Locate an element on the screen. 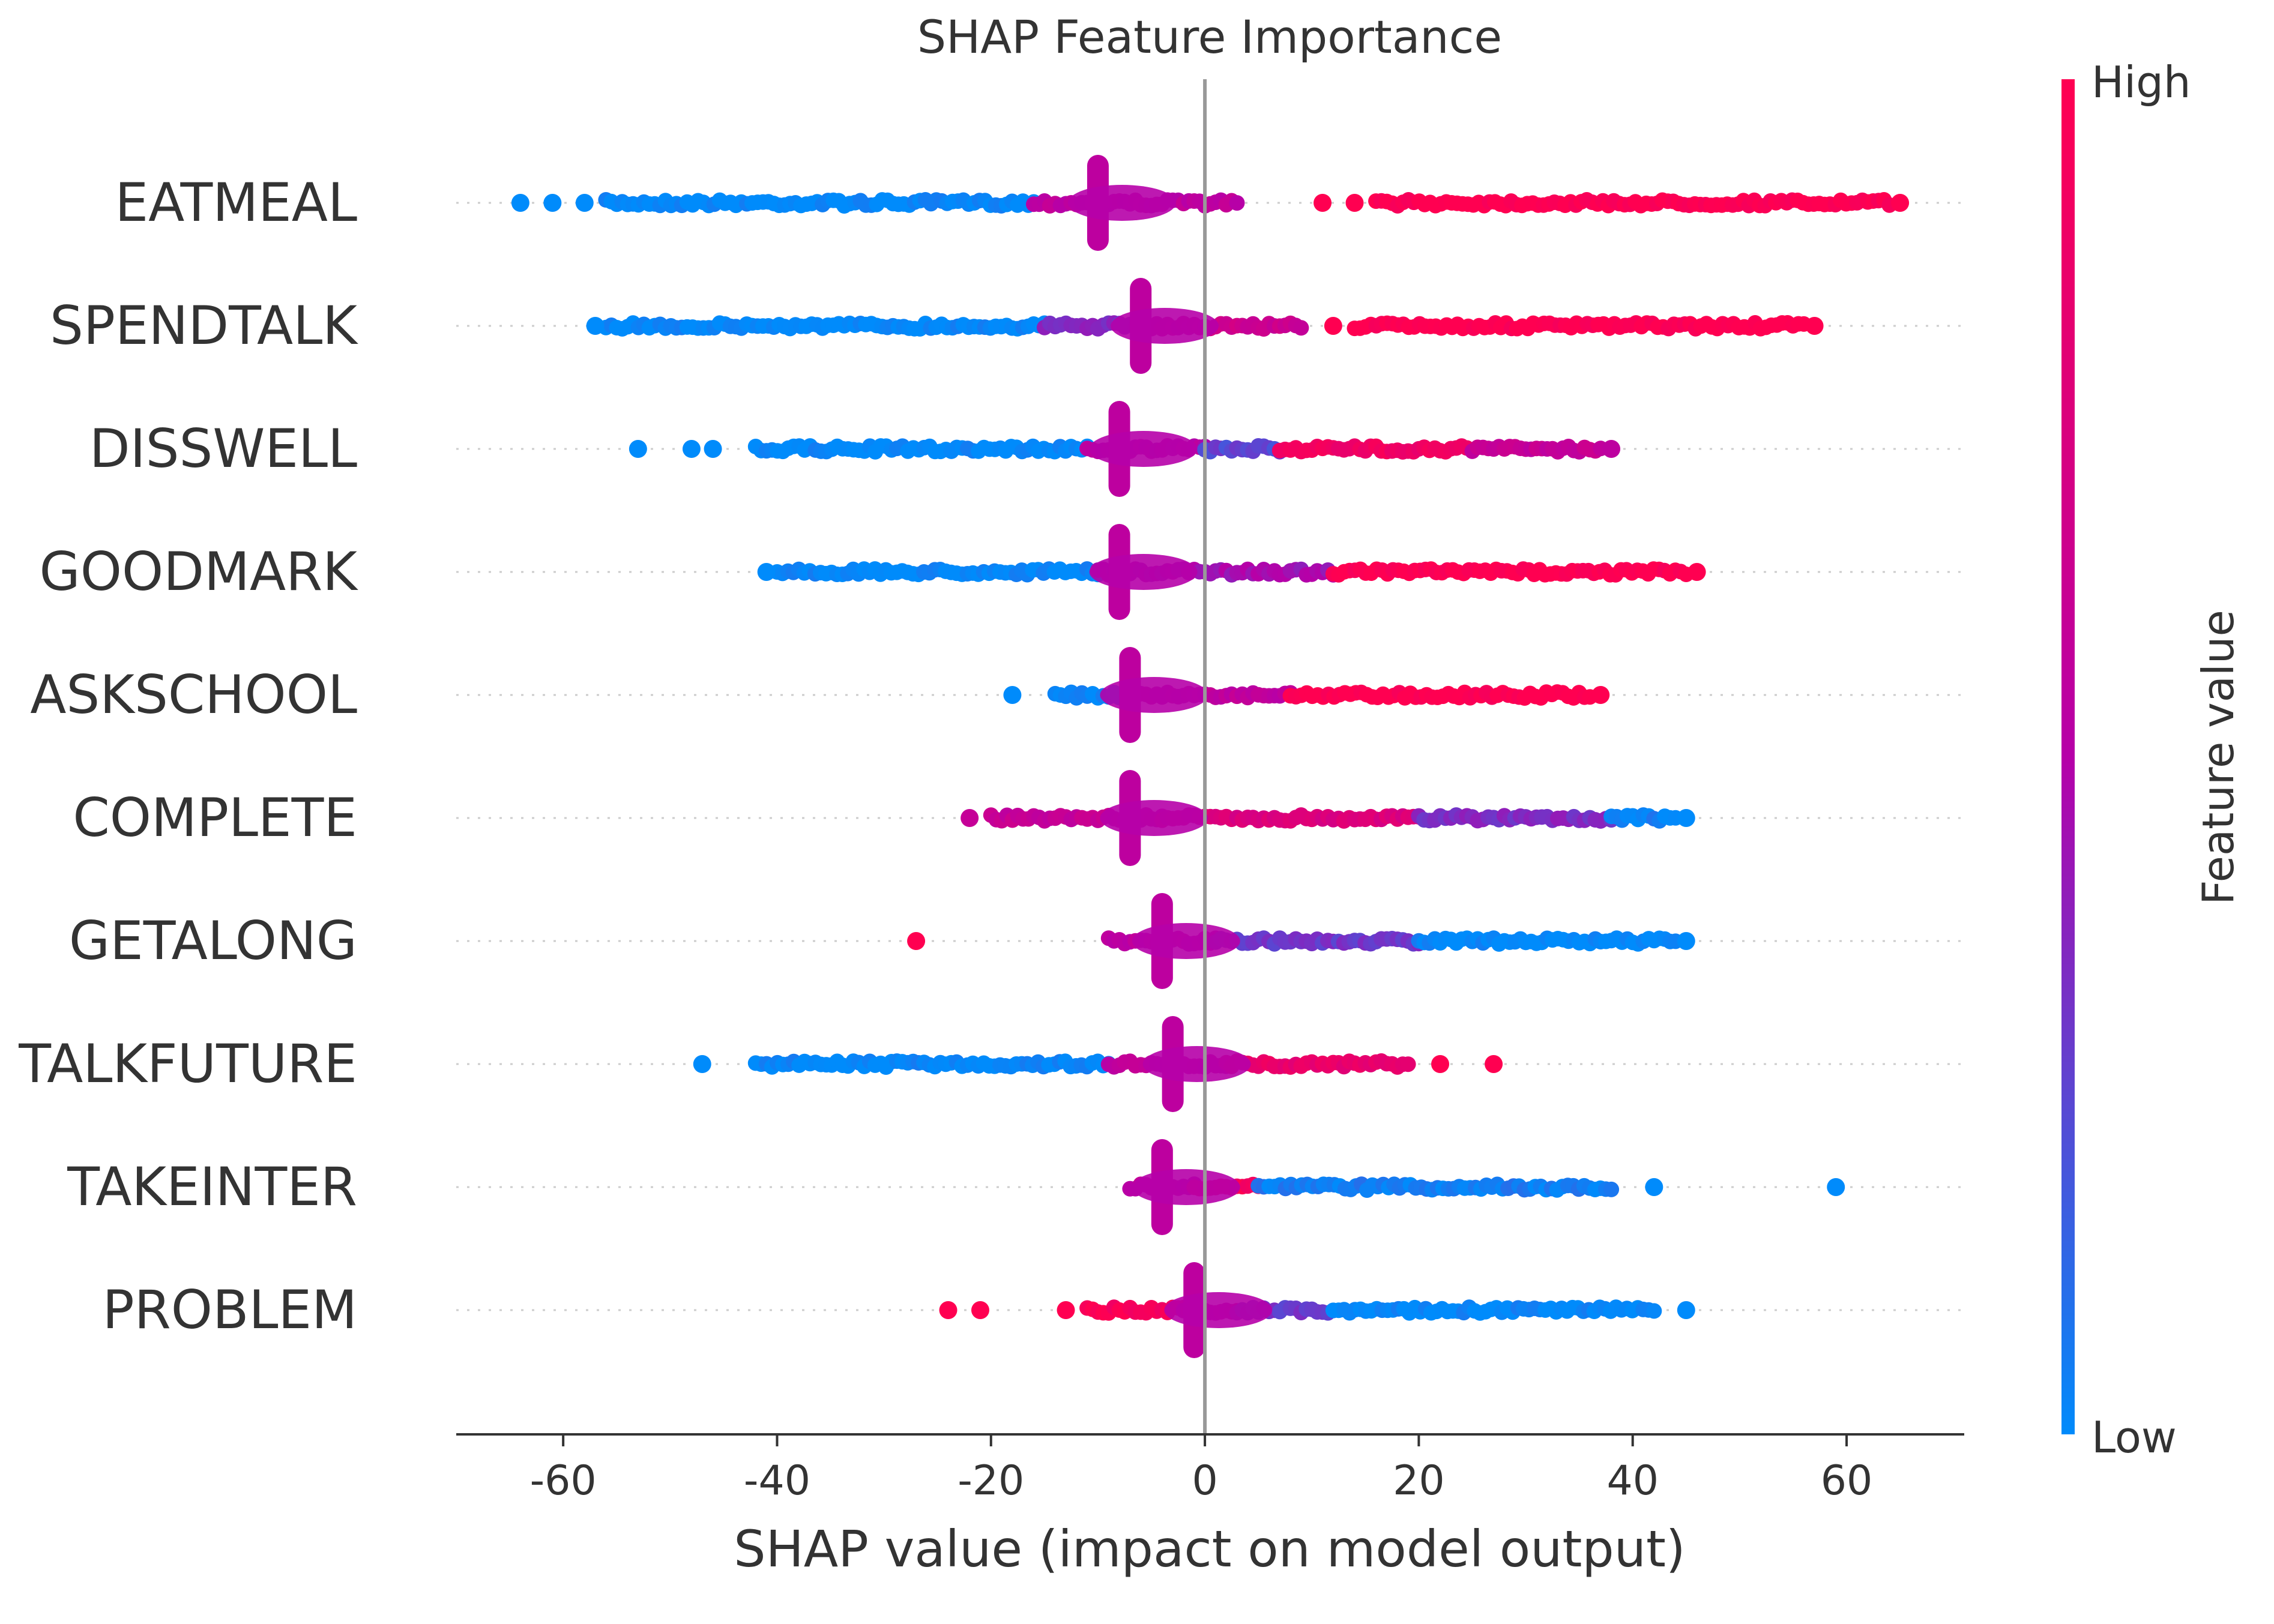 The image size is (2274, 1624). feature-row-complete is located at coordinates (1328, 818).